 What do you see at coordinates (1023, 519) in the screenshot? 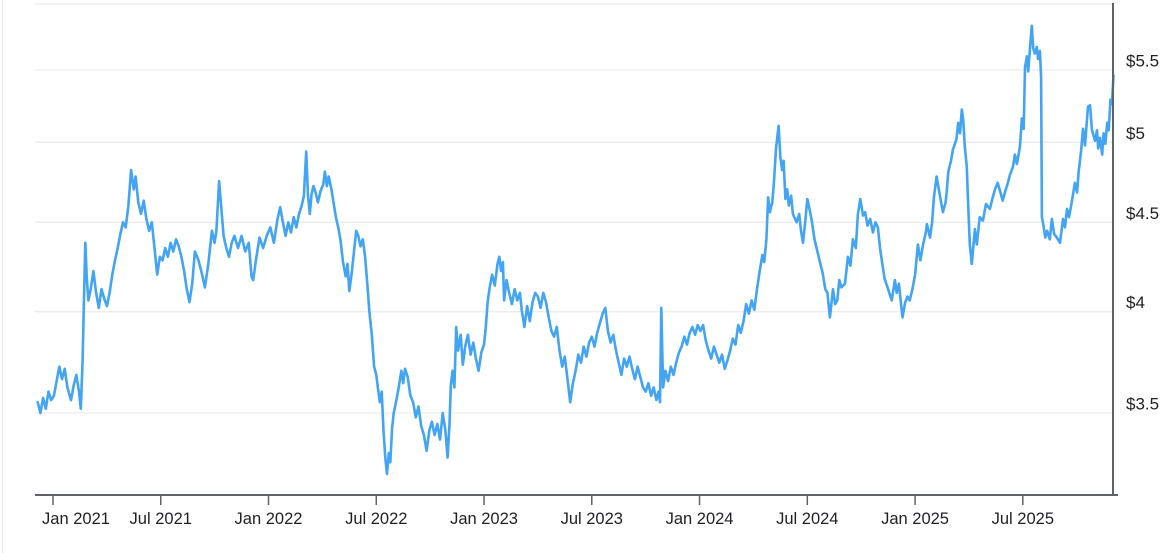
I see `x-axis-label: Jul 2025` at bounding box center [1023, 519].